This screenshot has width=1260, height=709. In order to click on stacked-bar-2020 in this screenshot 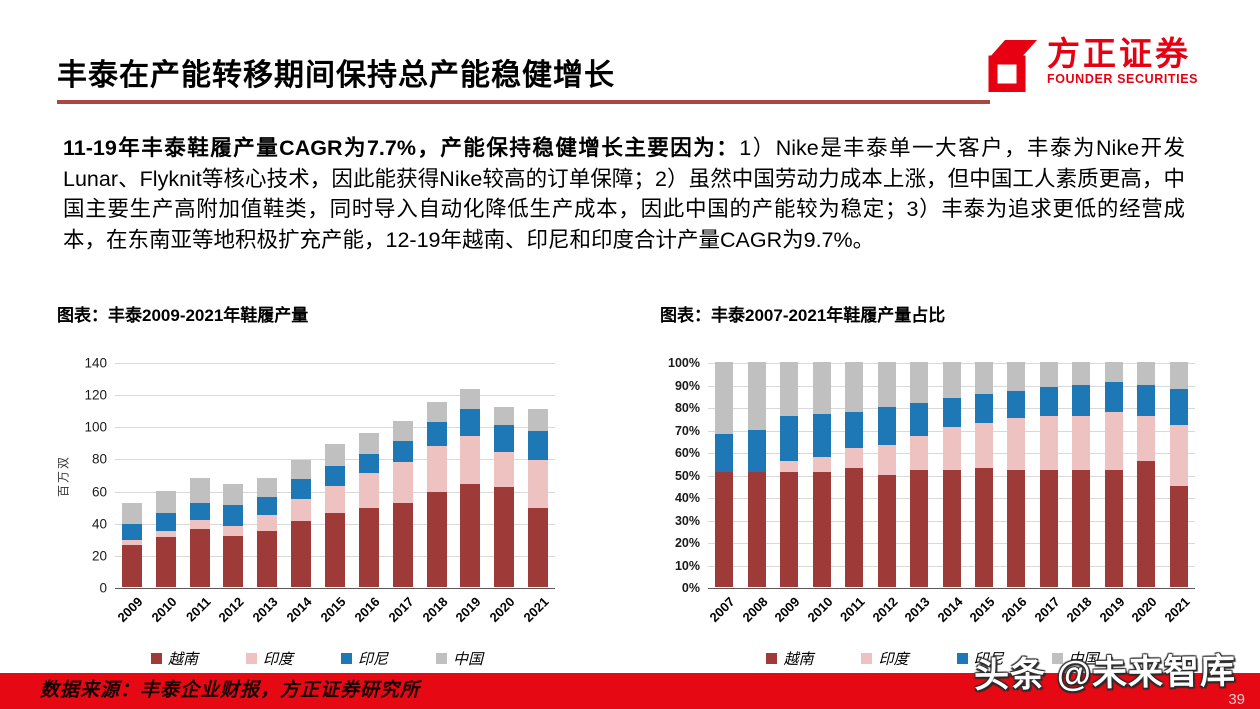, I will do `click(1146, 474)`.